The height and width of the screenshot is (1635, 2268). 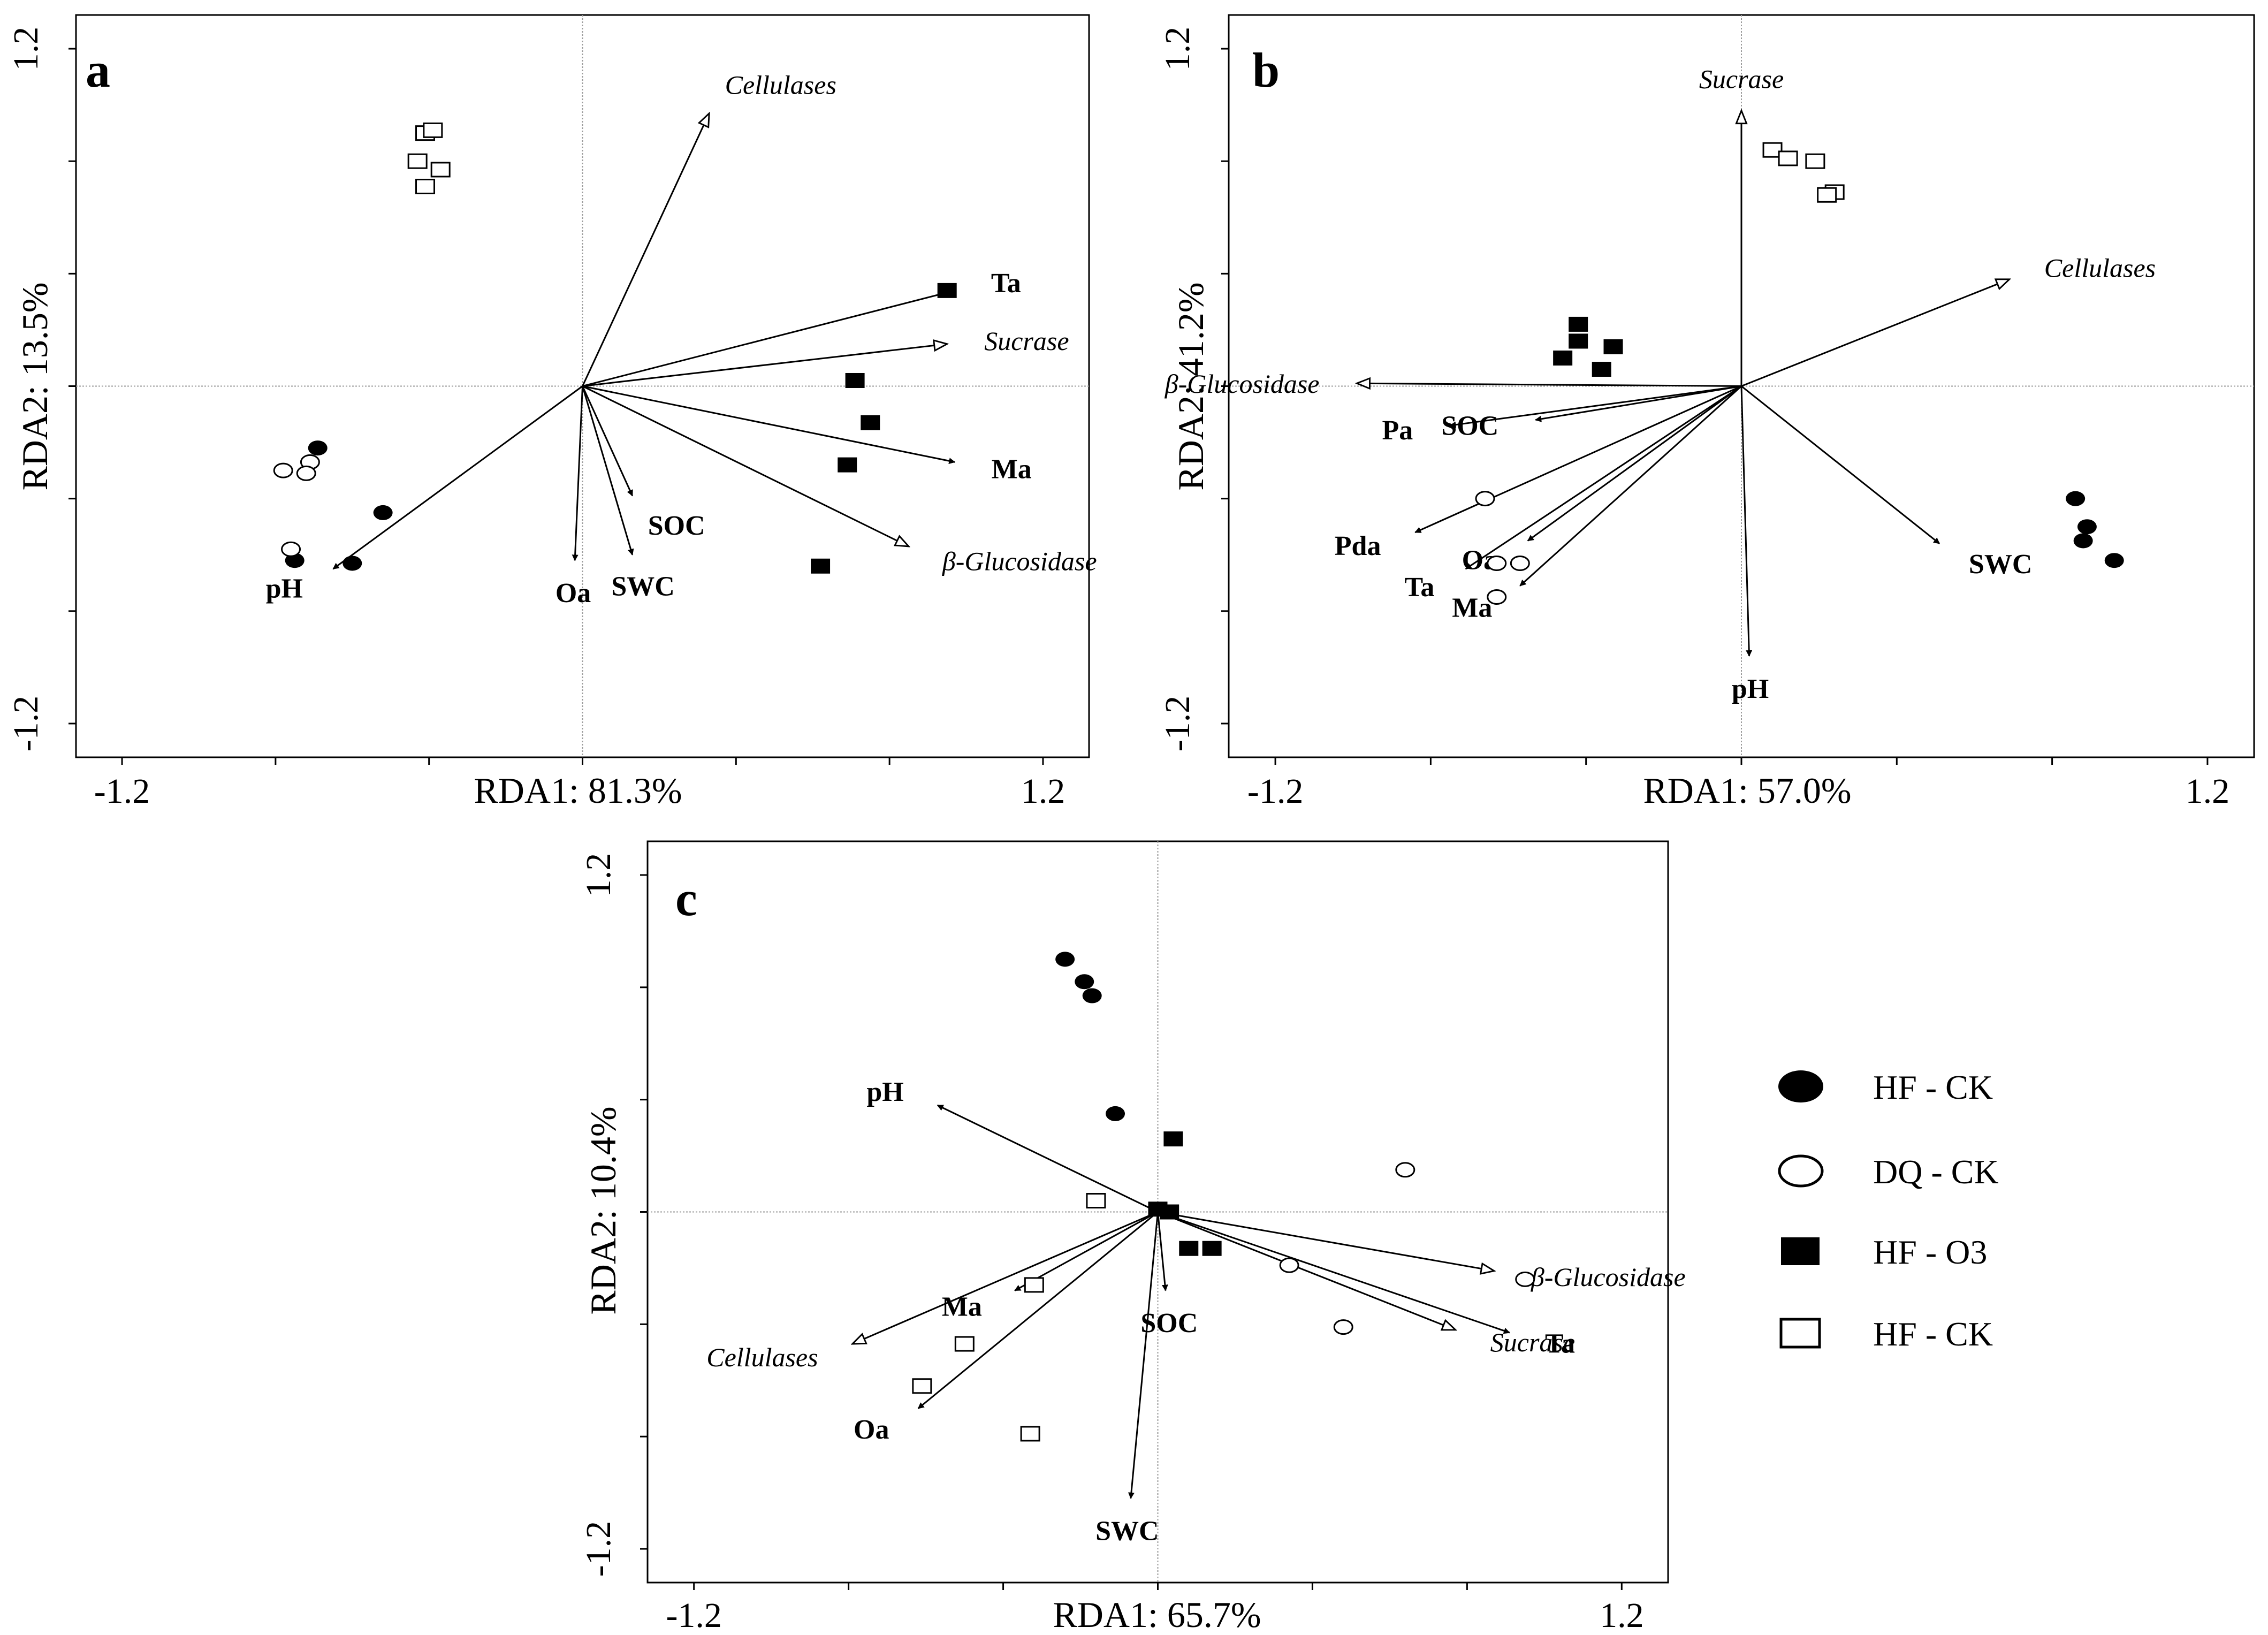 I want to click on legend-item-hf-ck-open-square: HF - CK, so click(x=1886, y=1334).